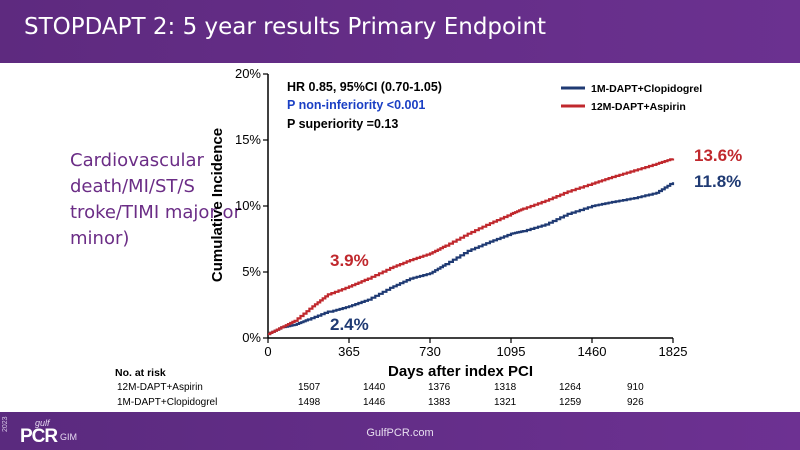 This screenshot has width=800, height=450. I want to click on risk-cell-value: 1498, so click(309, 402).